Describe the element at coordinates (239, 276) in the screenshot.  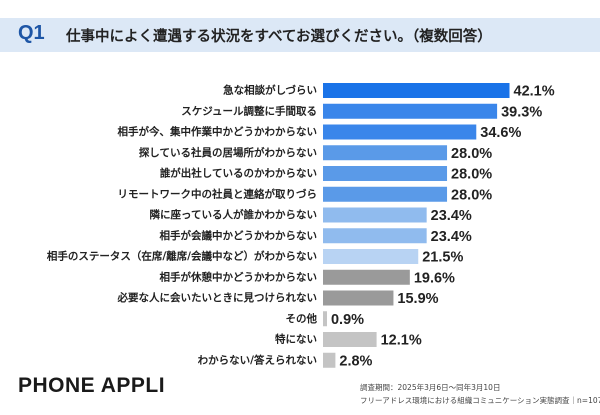
I see `category-label: 相手が休憩中かどうかわからない` at that location.